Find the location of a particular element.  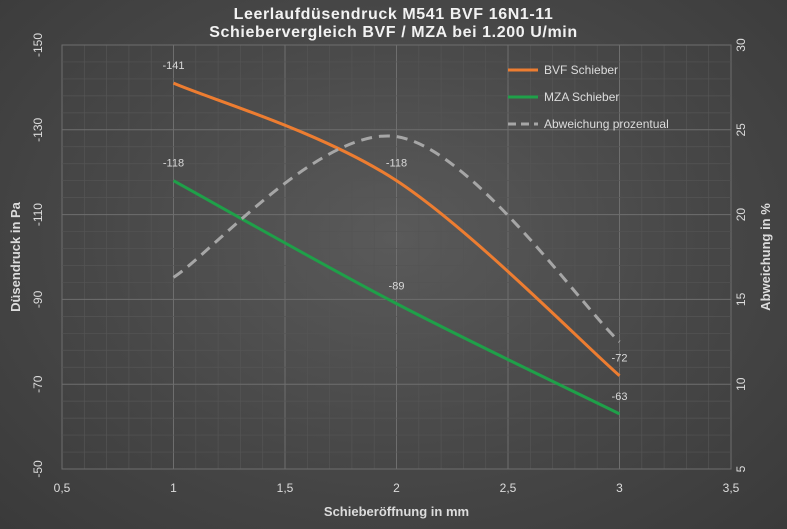

legend-label: MZA Schieber is located at coordinates (581, 97).